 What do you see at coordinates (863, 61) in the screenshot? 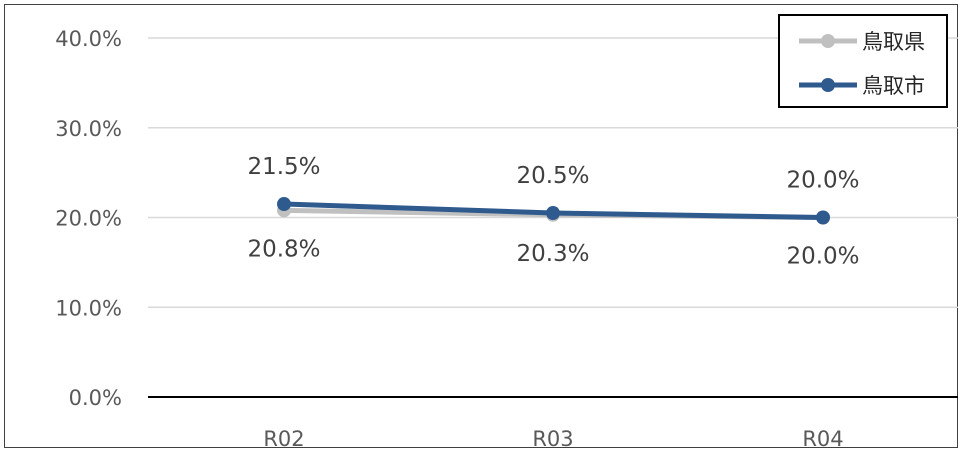
I see `legend-box` at bounding box center [863, 61].